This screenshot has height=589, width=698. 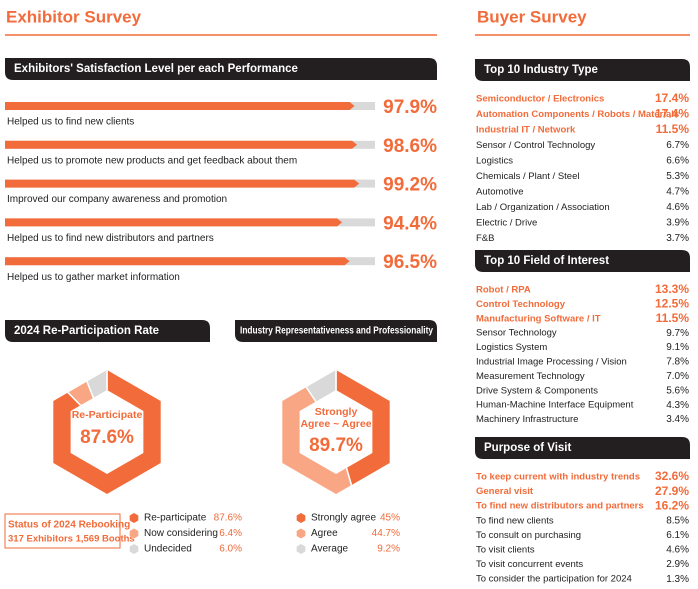 I want to click on section-title: Top 10 Industry Type, so click(x=541, y=70).